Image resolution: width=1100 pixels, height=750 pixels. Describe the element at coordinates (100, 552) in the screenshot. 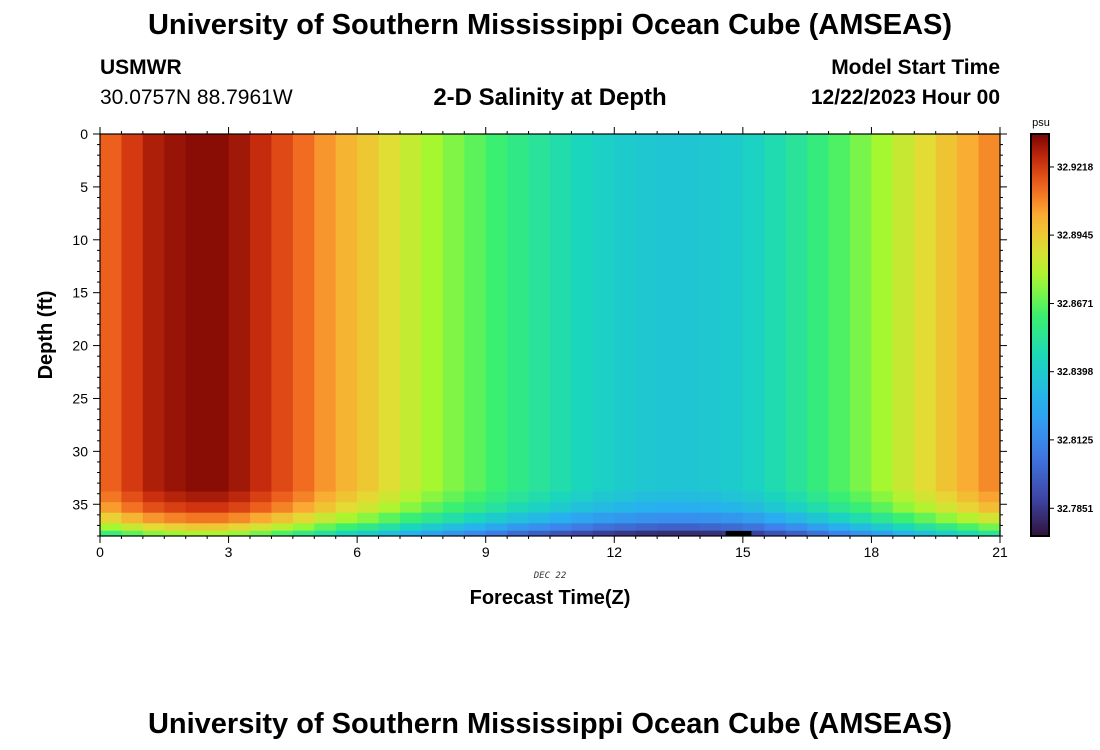

I see `x-tick-label: 0` at that location.